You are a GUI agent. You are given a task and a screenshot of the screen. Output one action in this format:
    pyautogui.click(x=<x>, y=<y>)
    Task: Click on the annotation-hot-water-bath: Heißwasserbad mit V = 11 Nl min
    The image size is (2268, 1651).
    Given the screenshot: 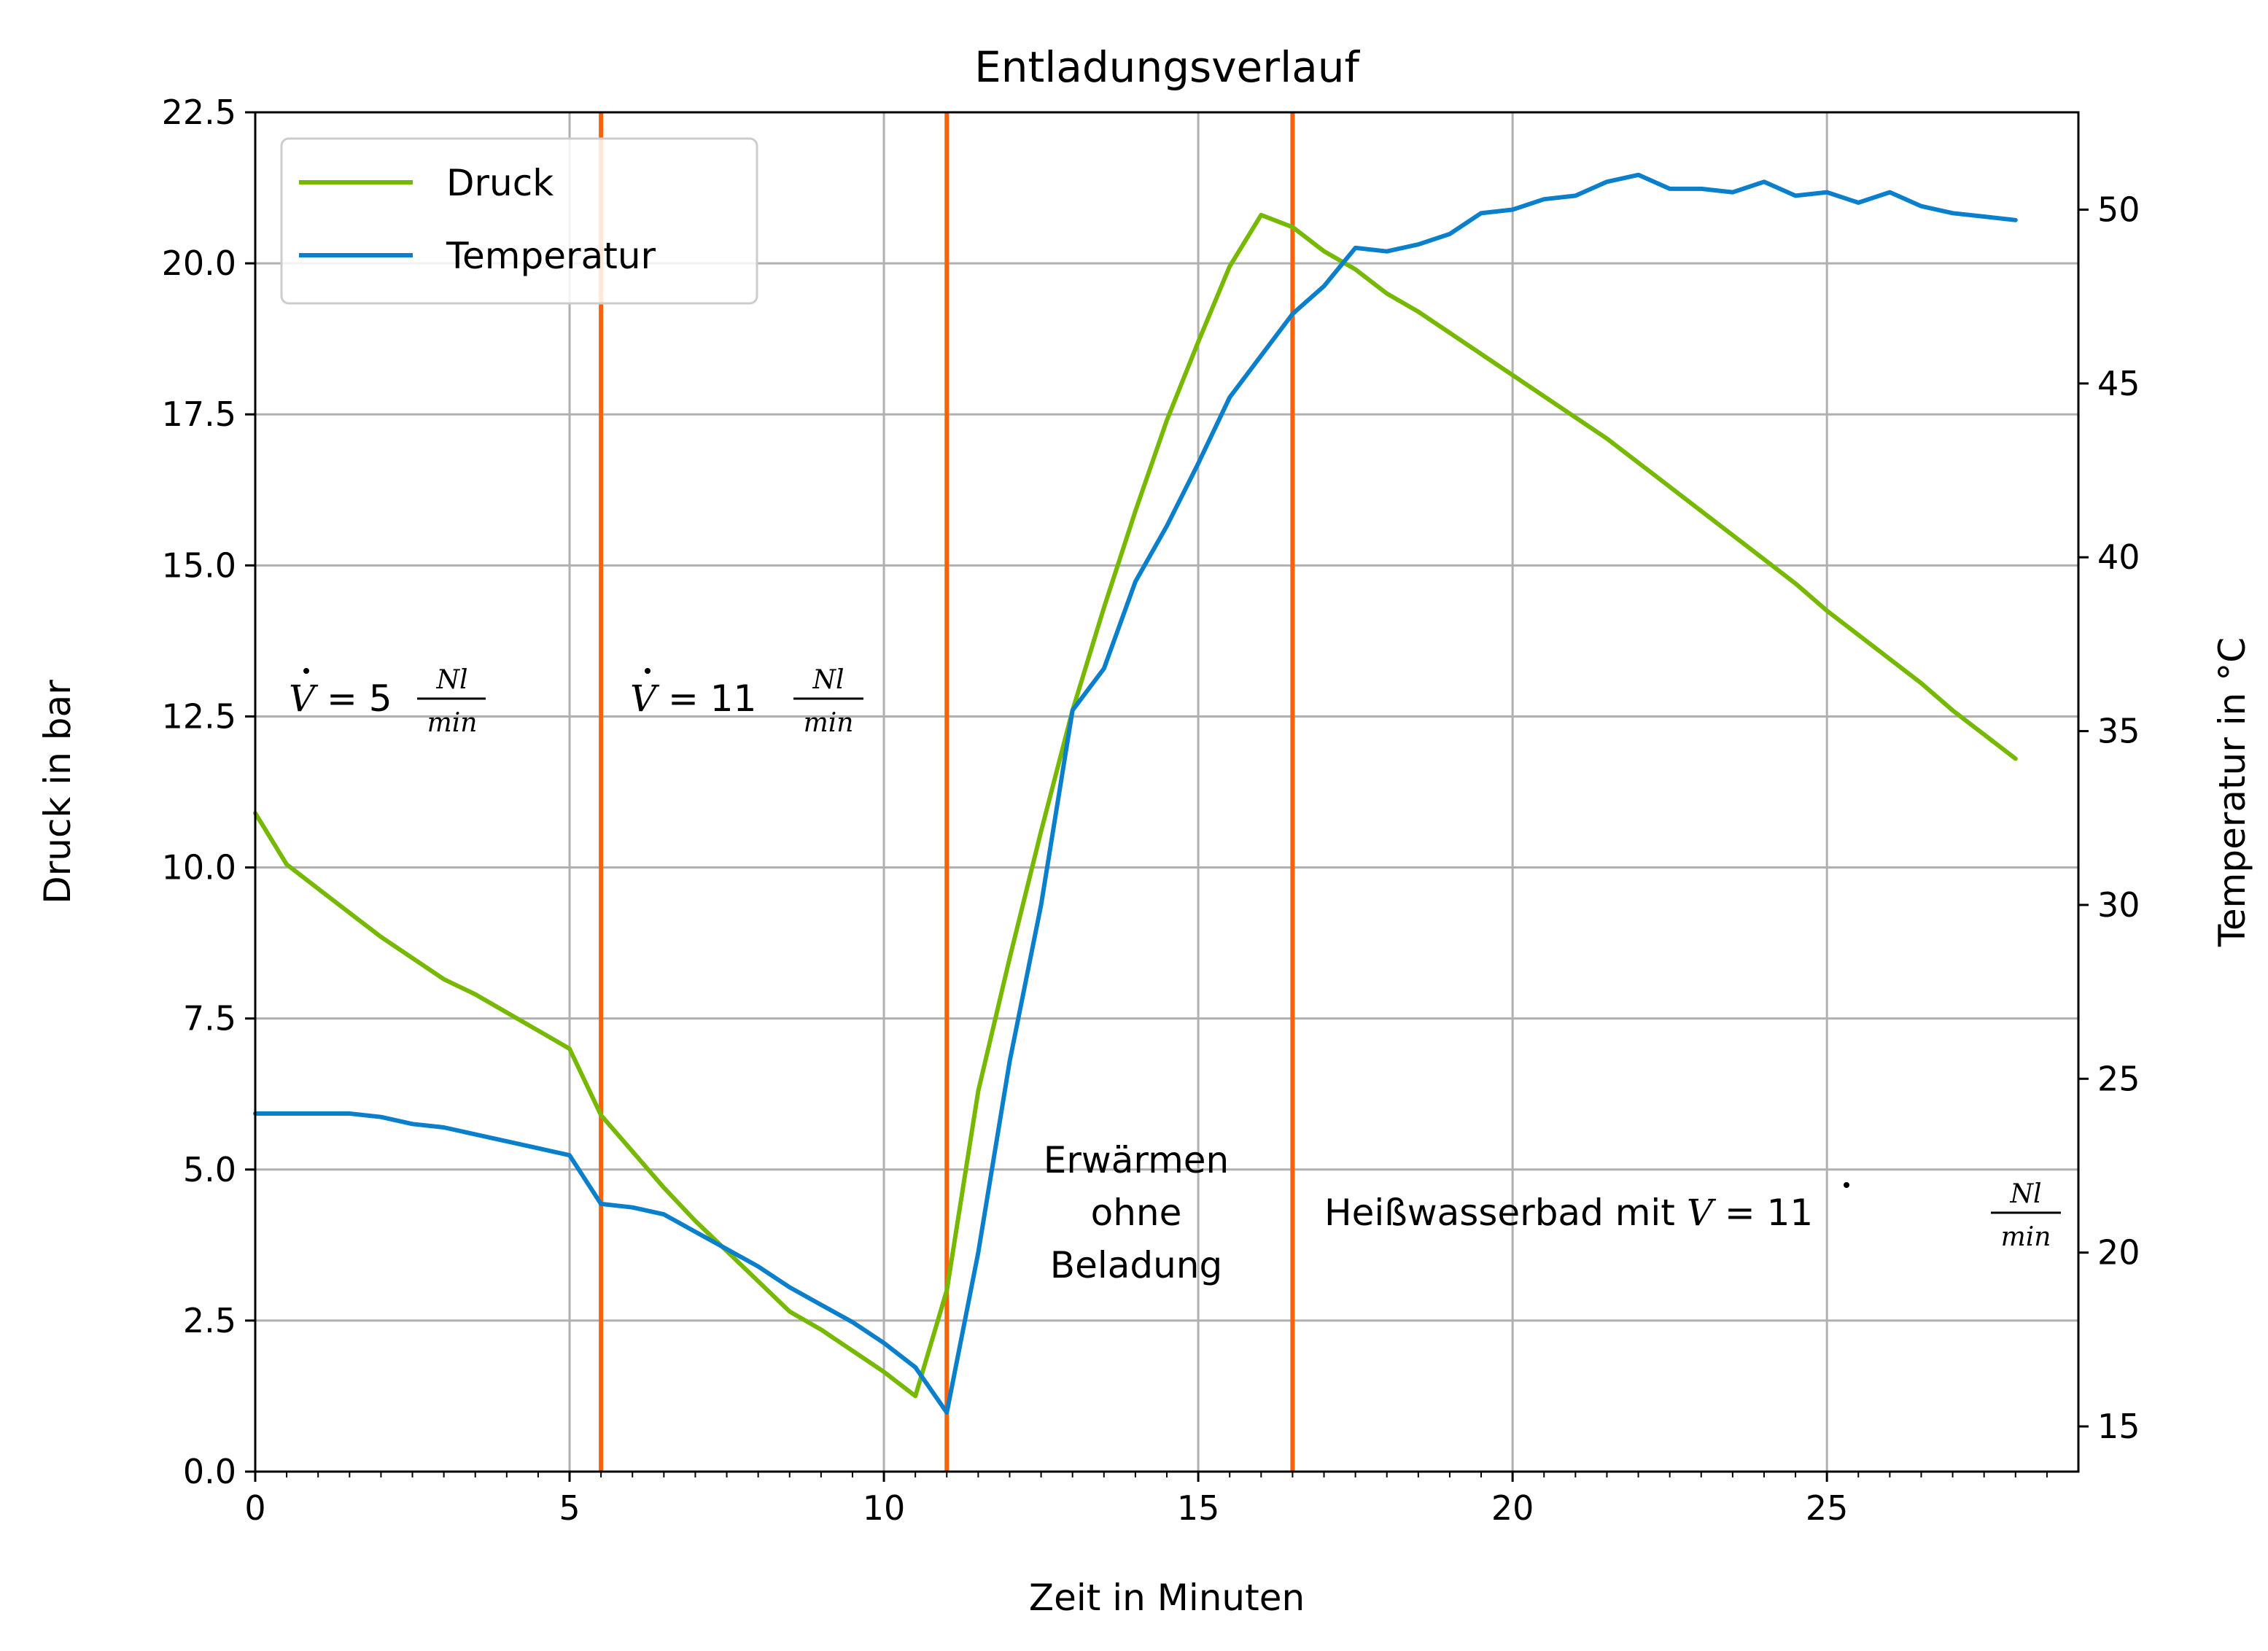 What is the action you would take?
    pyautogui.click(x=1693, y=1215)
    